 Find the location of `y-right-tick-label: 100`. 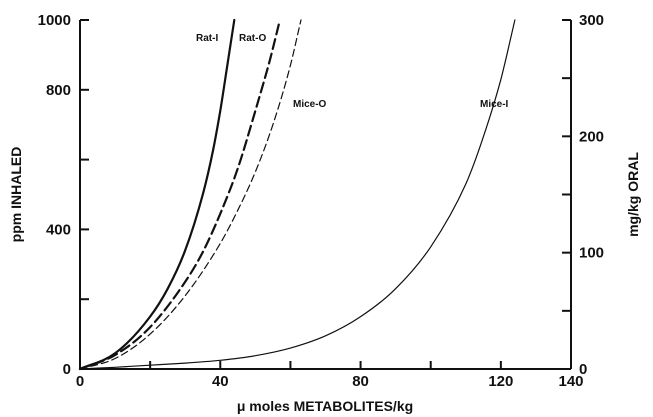

y-right-tick-label: 100 is located at coordinates (591, 253).